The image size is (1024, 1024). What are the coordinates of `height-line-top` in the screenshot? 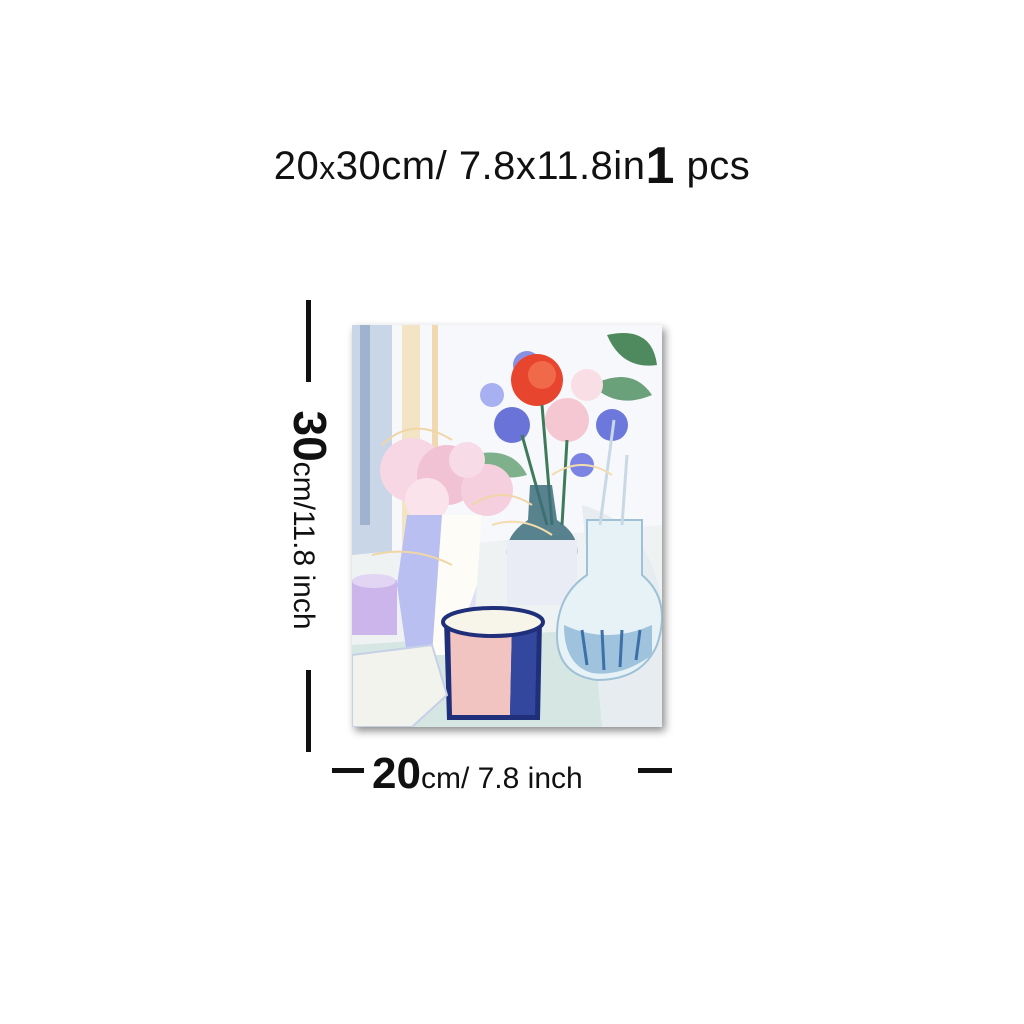 It's located at (308, 341).